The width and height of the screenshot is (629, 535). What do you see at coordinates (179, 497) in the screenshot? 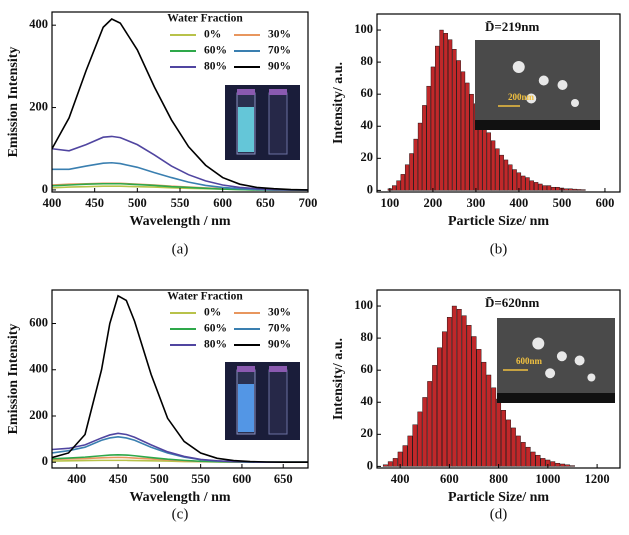
I see `x-axis-label: Wavelength / nm` at bounding box center [179, 497].